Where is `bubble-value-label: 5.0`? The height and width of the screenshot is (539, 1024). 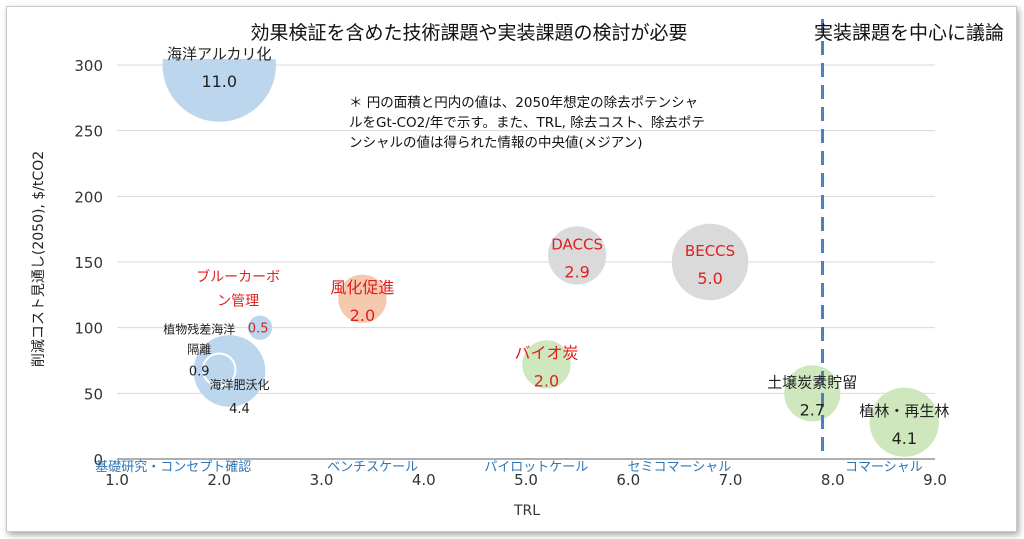 bubble-value-label: 5.0 is located at coordinates (709, 278).